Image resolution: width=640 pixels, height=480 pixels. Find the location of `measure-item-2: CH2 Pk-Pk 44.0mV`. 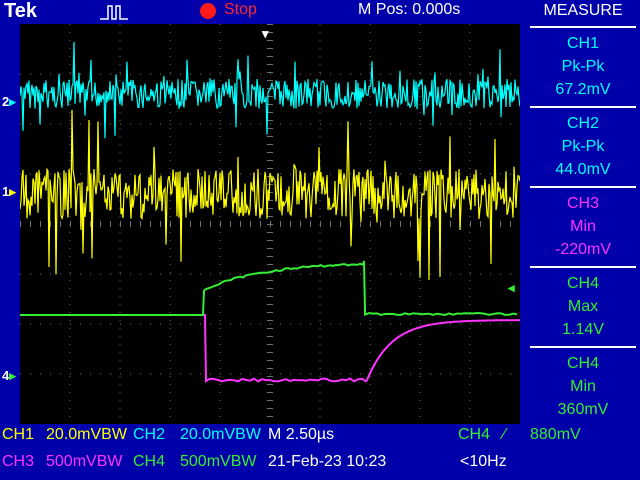

measure-item-2: CH2 Pk-Pk 44.0mV is located at coordinates (583, 145).